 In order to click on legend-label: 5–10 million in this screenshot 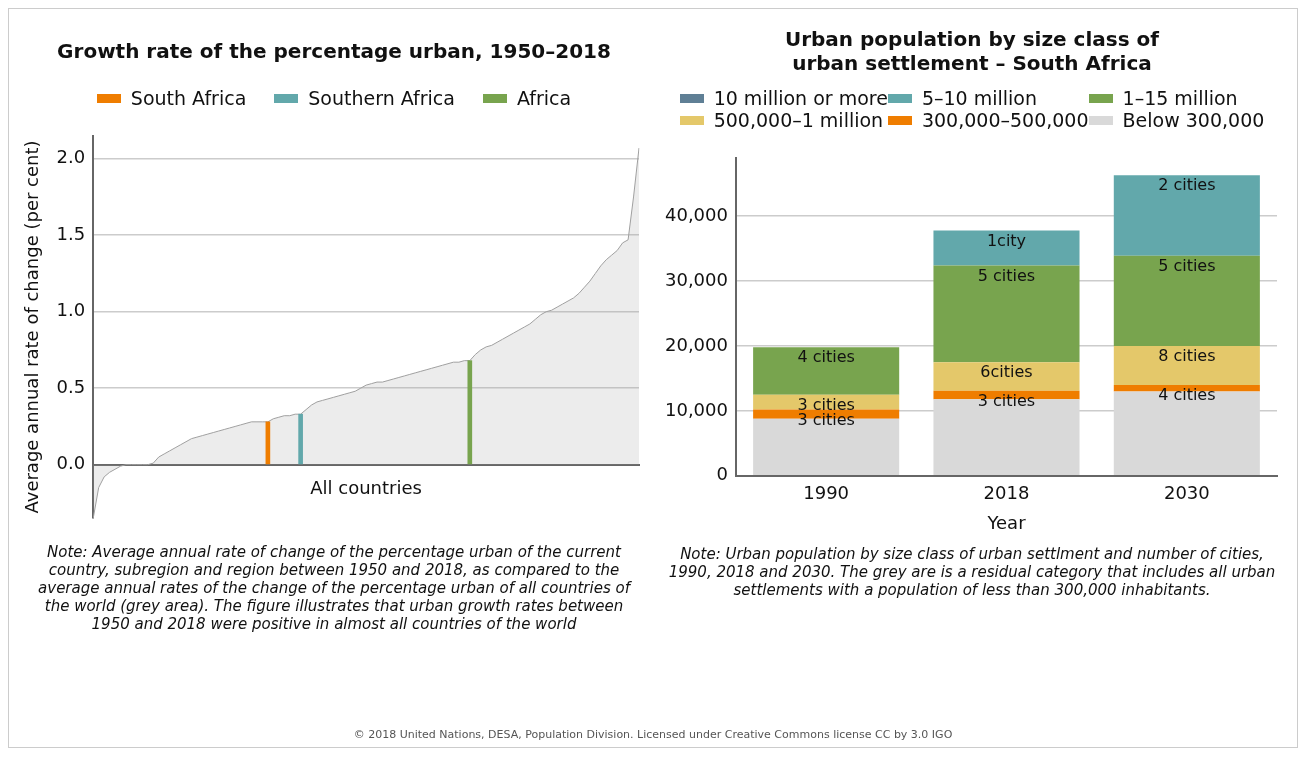, I will do `click(979, 98)`.